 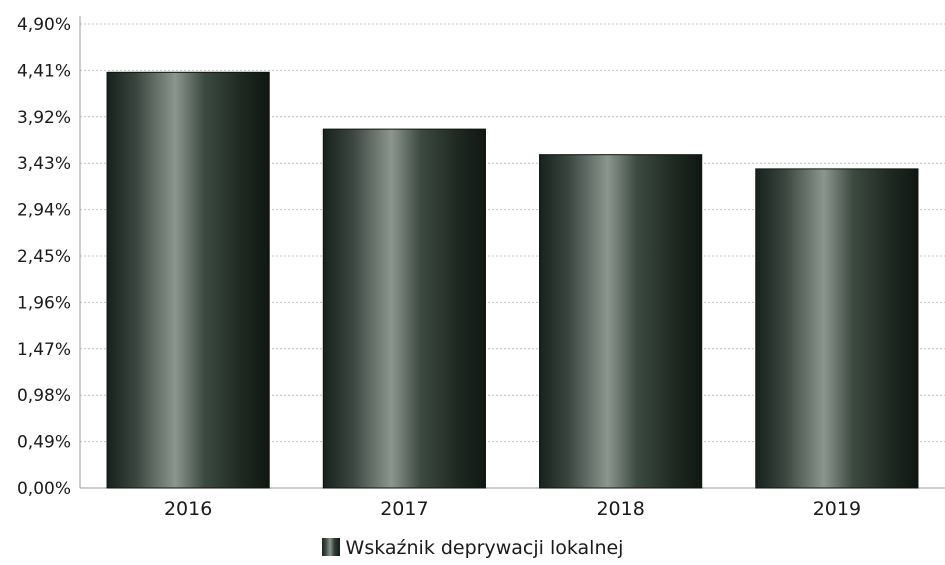 What do you see at coordinates (44, 443) in the screenshot?
I see `y-tick-label: 0,49%` at bounding box center [44, 443].